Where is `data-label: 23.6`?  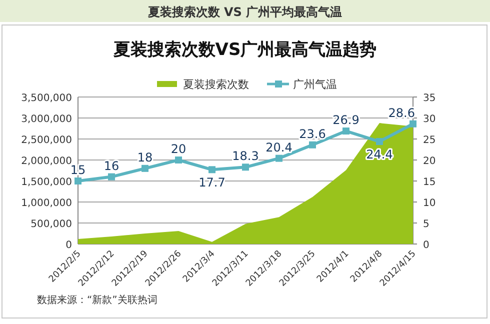 data-label: 23.6 is located at coordinates (312, 133).